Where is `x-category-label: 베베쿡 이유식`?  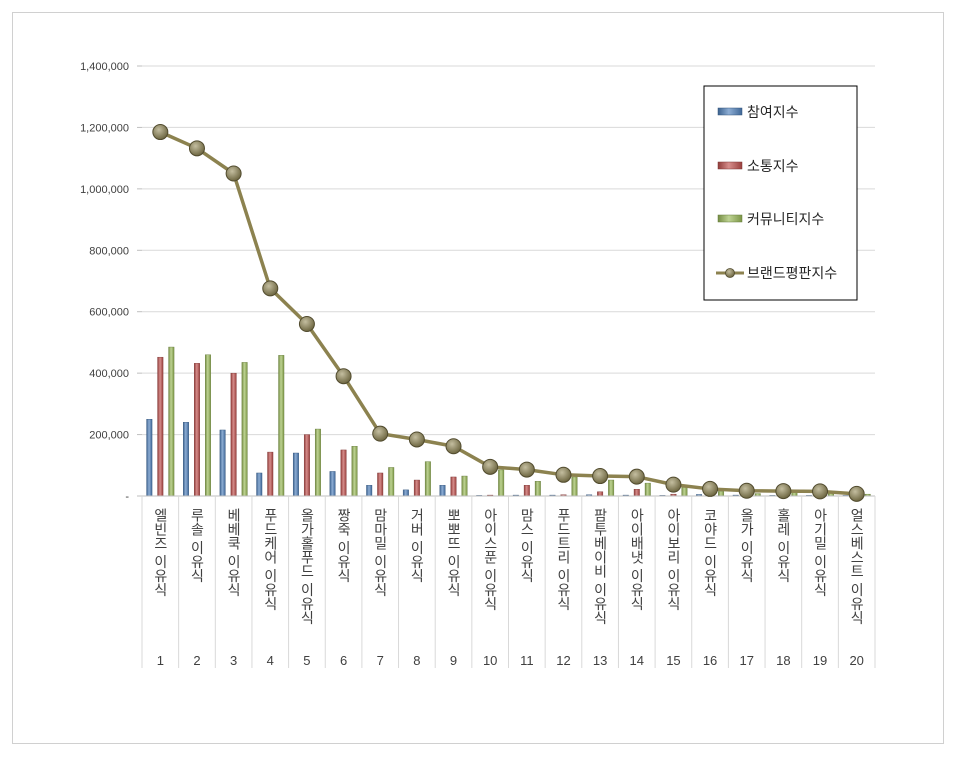 x-category-label: 베베쿡 이유식 is located at coordinates (233, 552).